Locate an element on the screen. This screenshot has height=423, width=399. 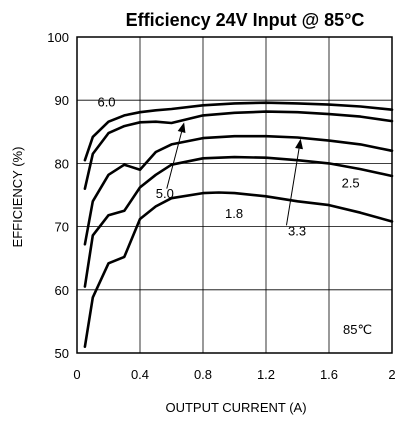
x-tick-label: 1.2 is located at coordinates (266, 374).